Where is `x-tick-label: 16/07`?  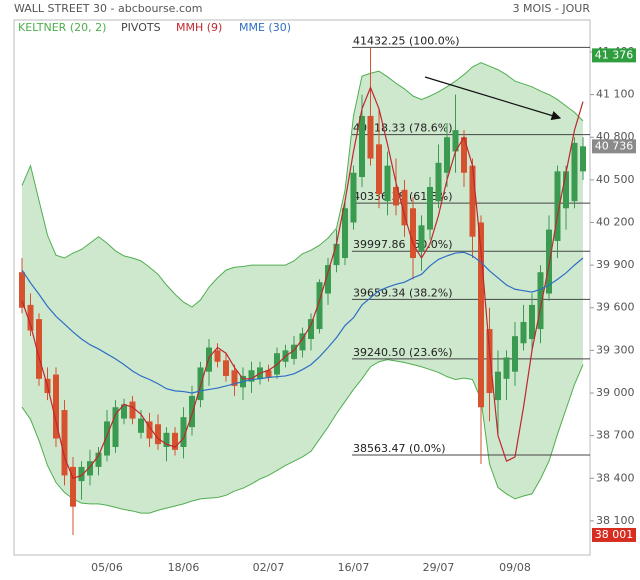 x-tick-label: 16/07 is located at coordinates (354, 567).